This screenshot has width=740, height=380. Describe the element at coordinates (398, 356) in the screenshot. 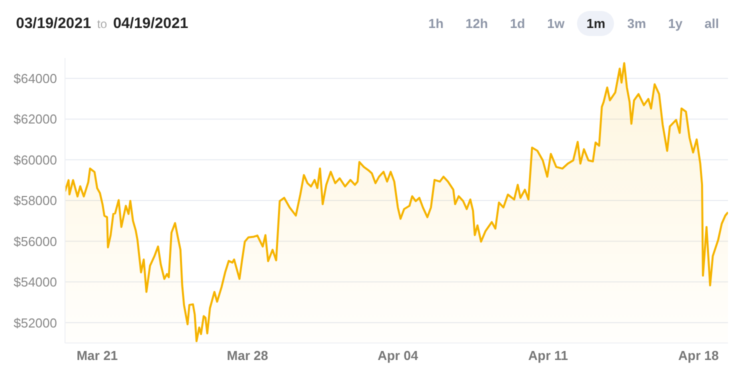

I see `x-tick-label: Apr 04` at that location.